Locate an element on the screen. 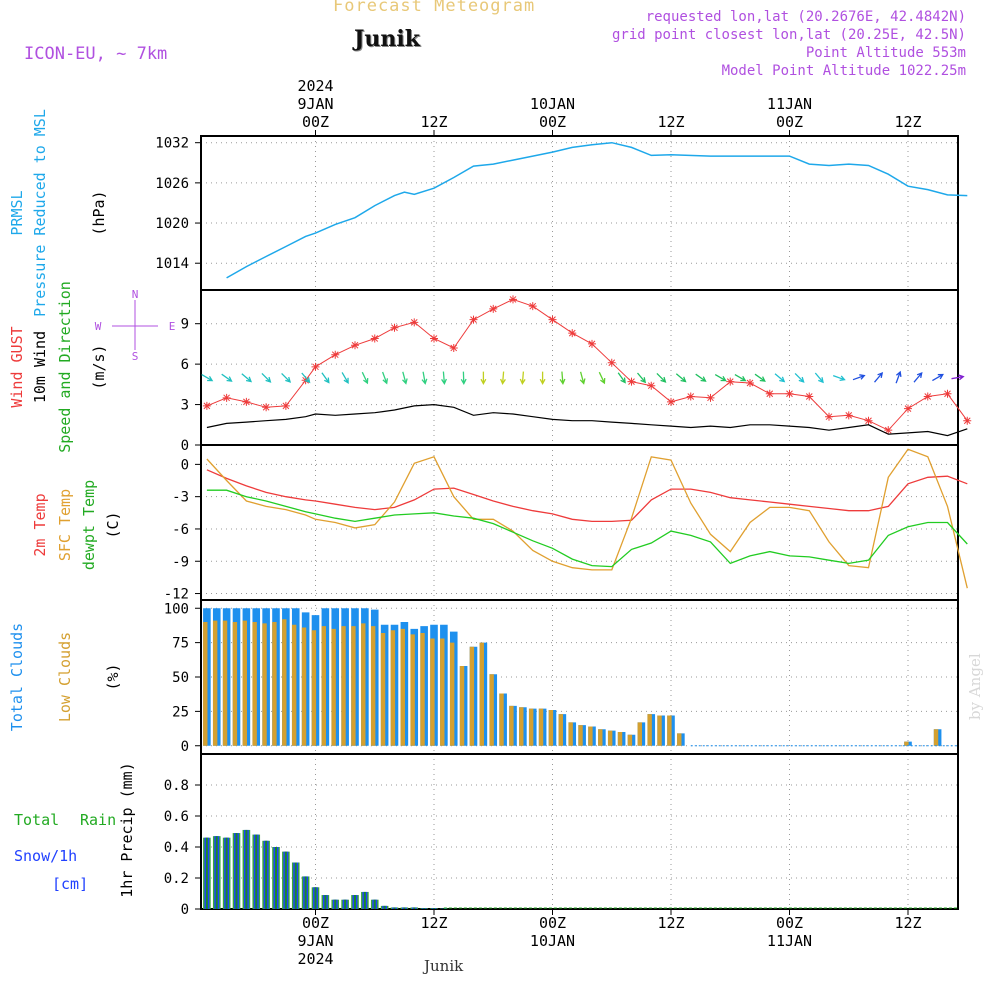  precip-panel is located at coordinates (576, 832).